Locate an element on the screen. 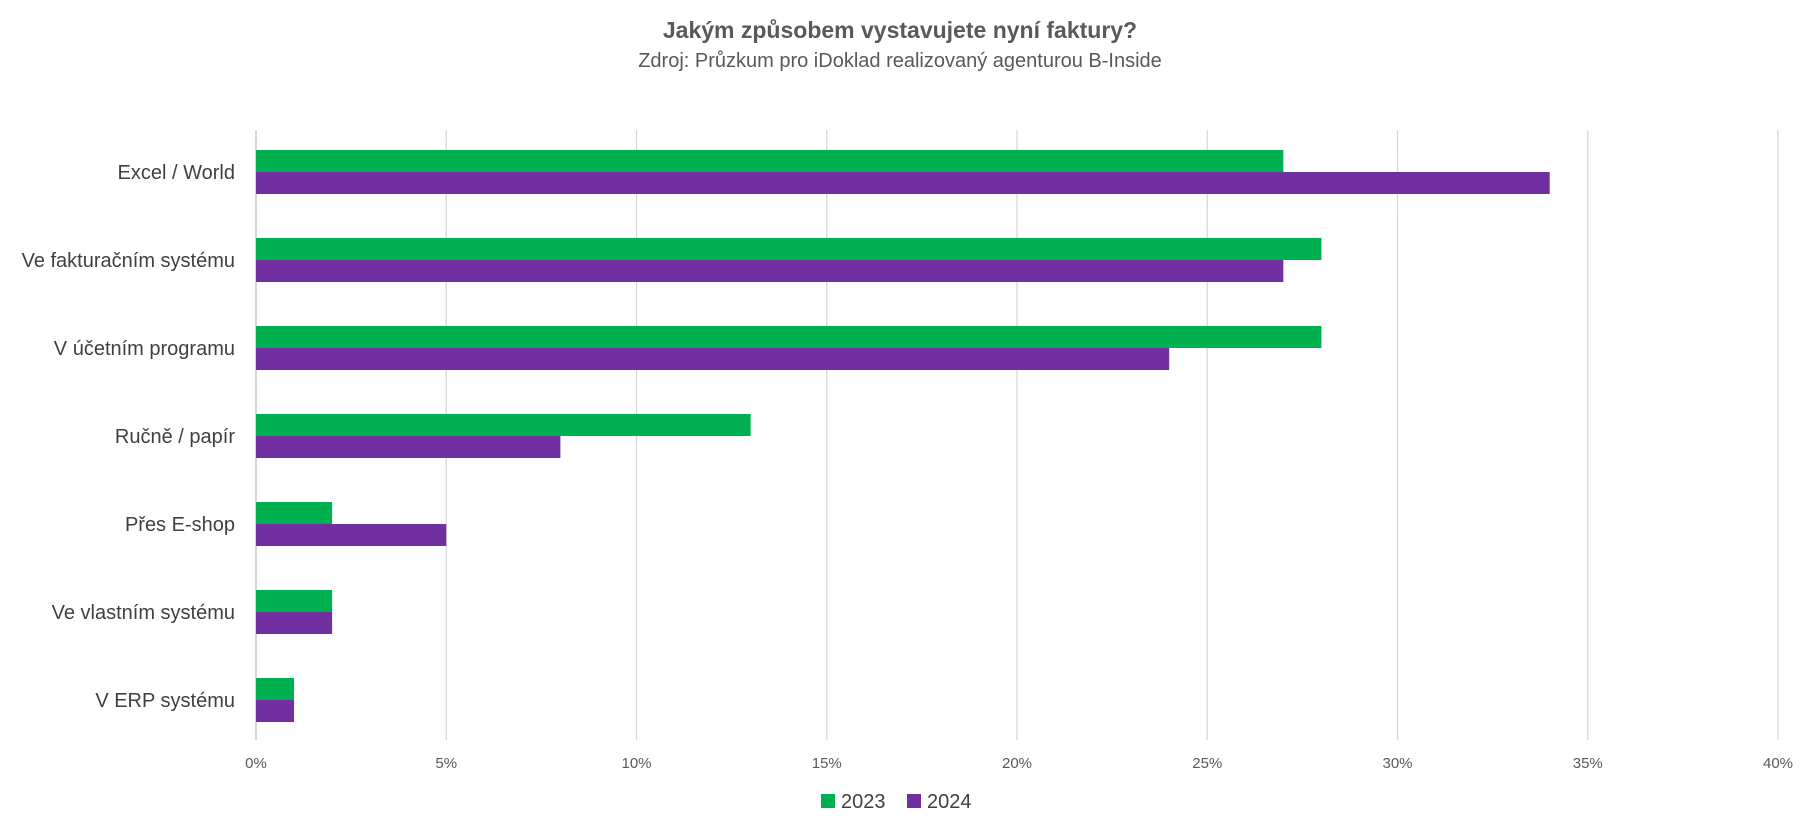 This screenshot has width=1800, height=838. legend-swatch-2023 is located at coordinates (828, 801).